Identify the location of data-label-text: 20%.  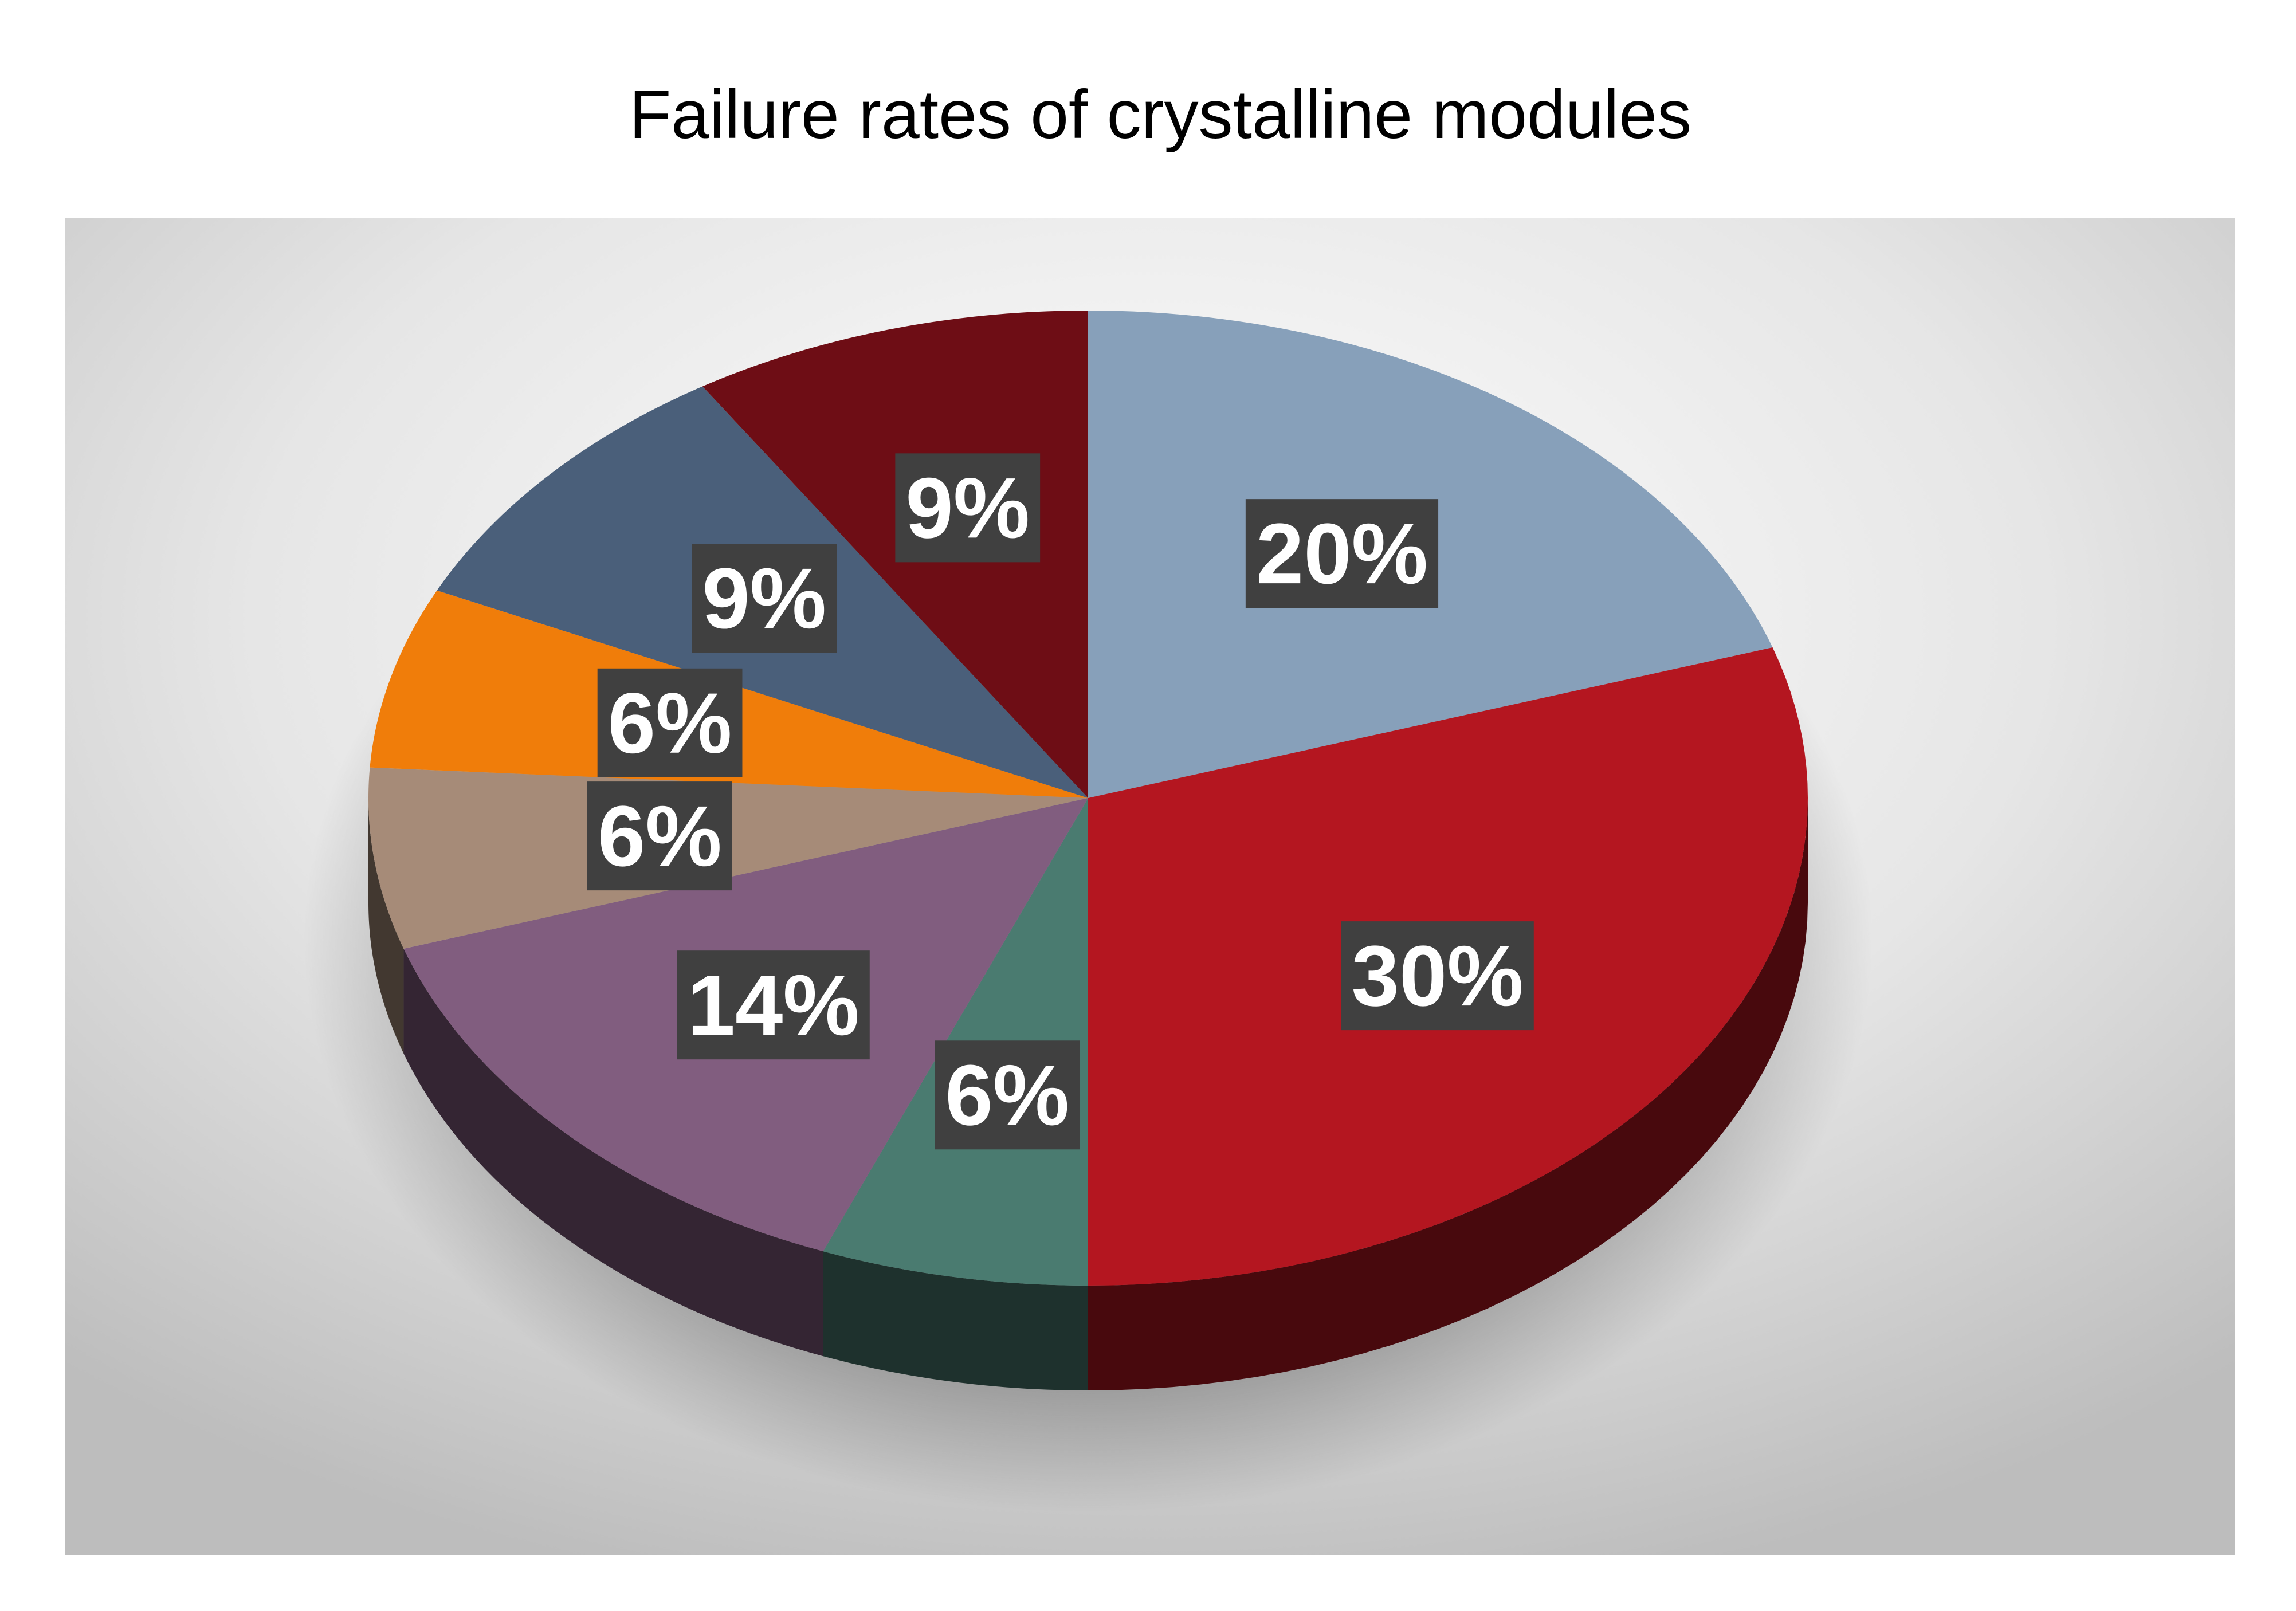
(1342, 553).